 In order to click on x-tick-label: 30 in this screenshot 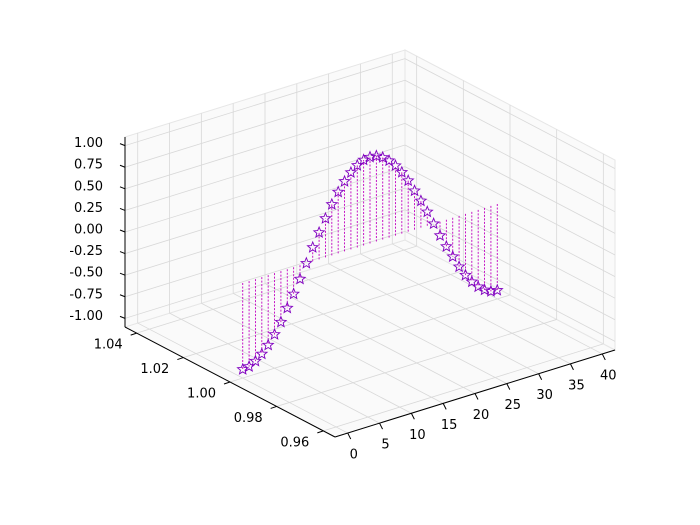, I will do `click(544, 395)`.